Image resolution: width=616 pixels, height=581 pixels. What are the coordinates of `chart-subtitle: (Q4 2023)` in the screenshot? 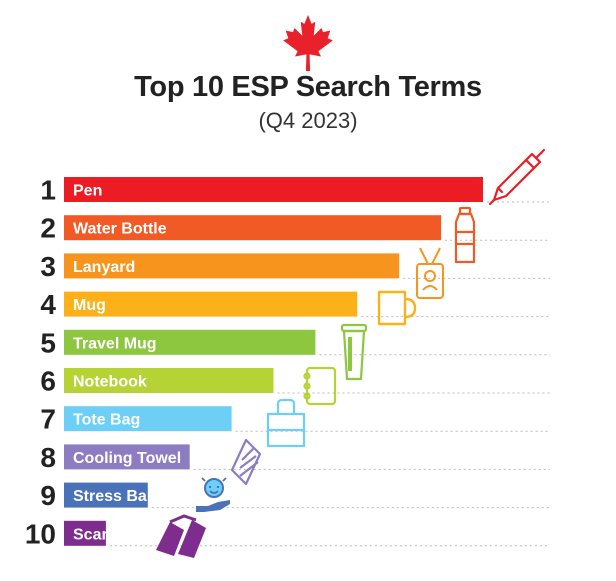 It's located at (308, 120).